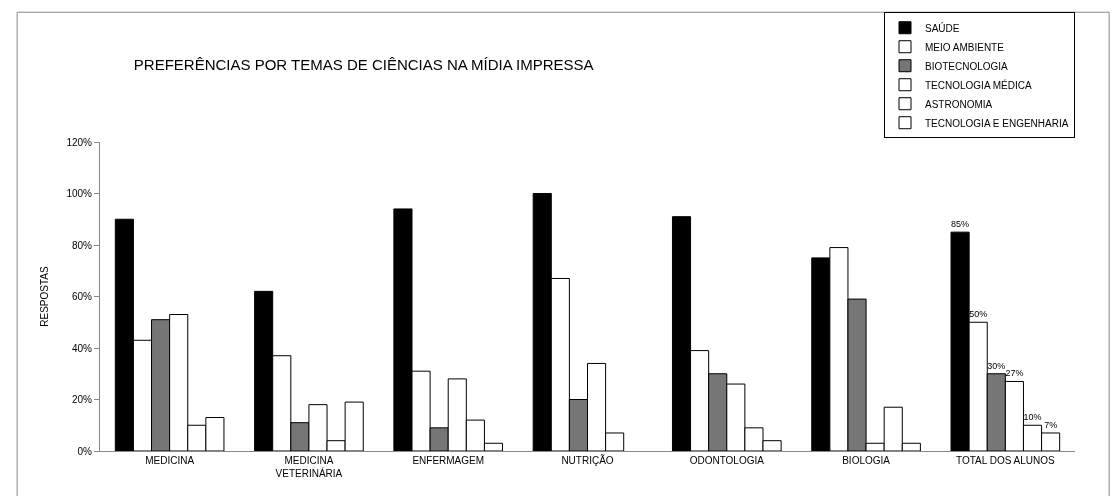 The width and height of the screenshot is (1115, 496). I want to click on x-tick-label: ENFERMAGEM, so click(448, 460).